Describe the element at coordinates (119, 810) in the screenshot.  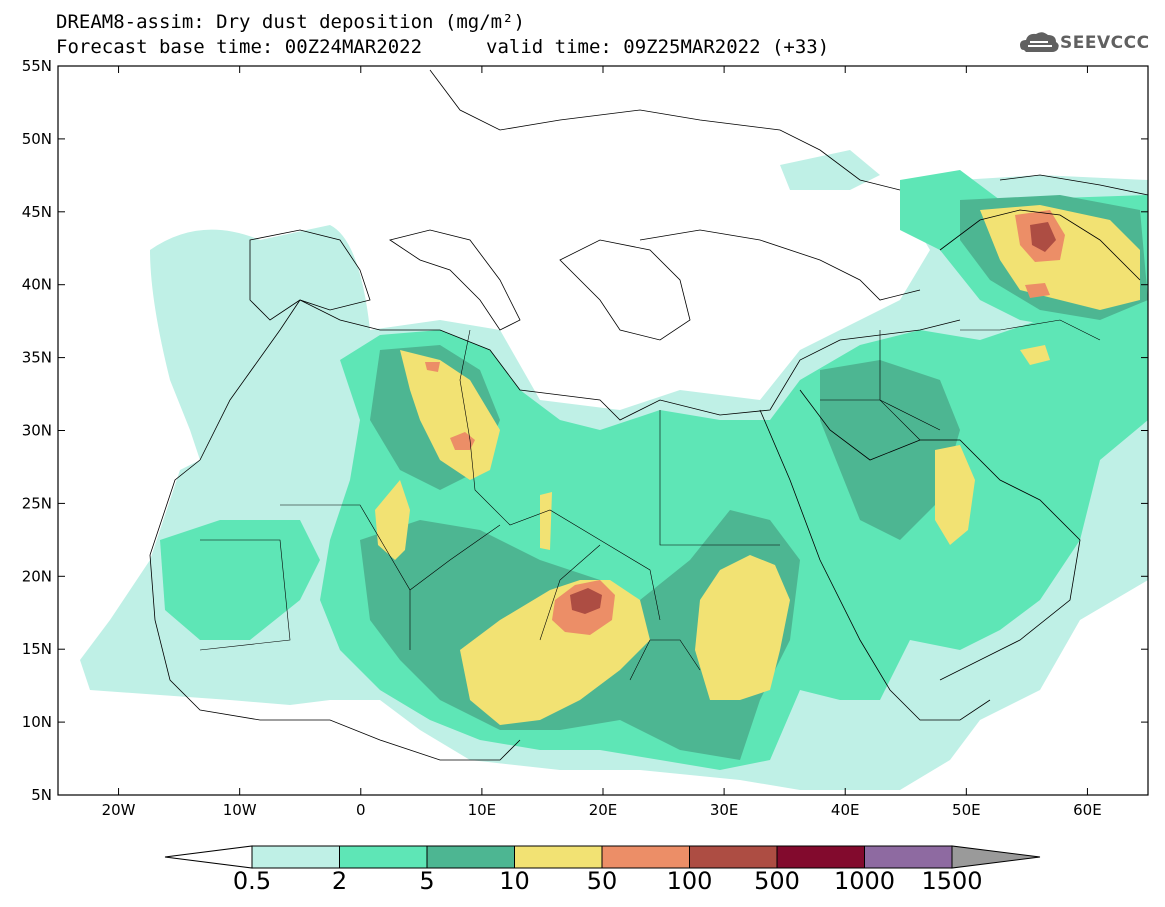
I see `lon-tick-label: 20W` at that location.